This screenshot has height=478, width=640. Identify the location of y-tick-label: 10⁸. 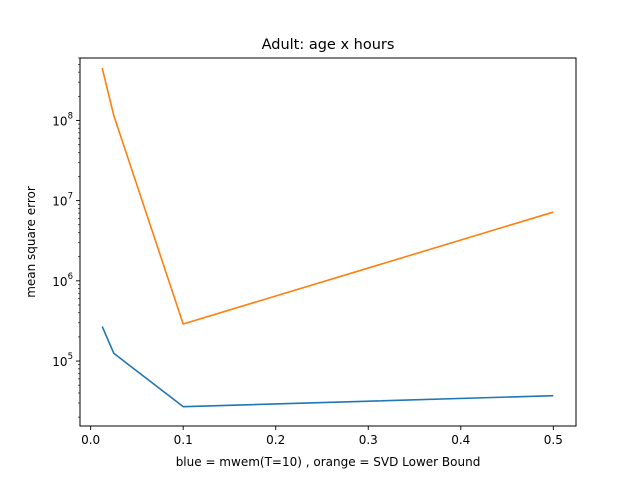
(62, 119).